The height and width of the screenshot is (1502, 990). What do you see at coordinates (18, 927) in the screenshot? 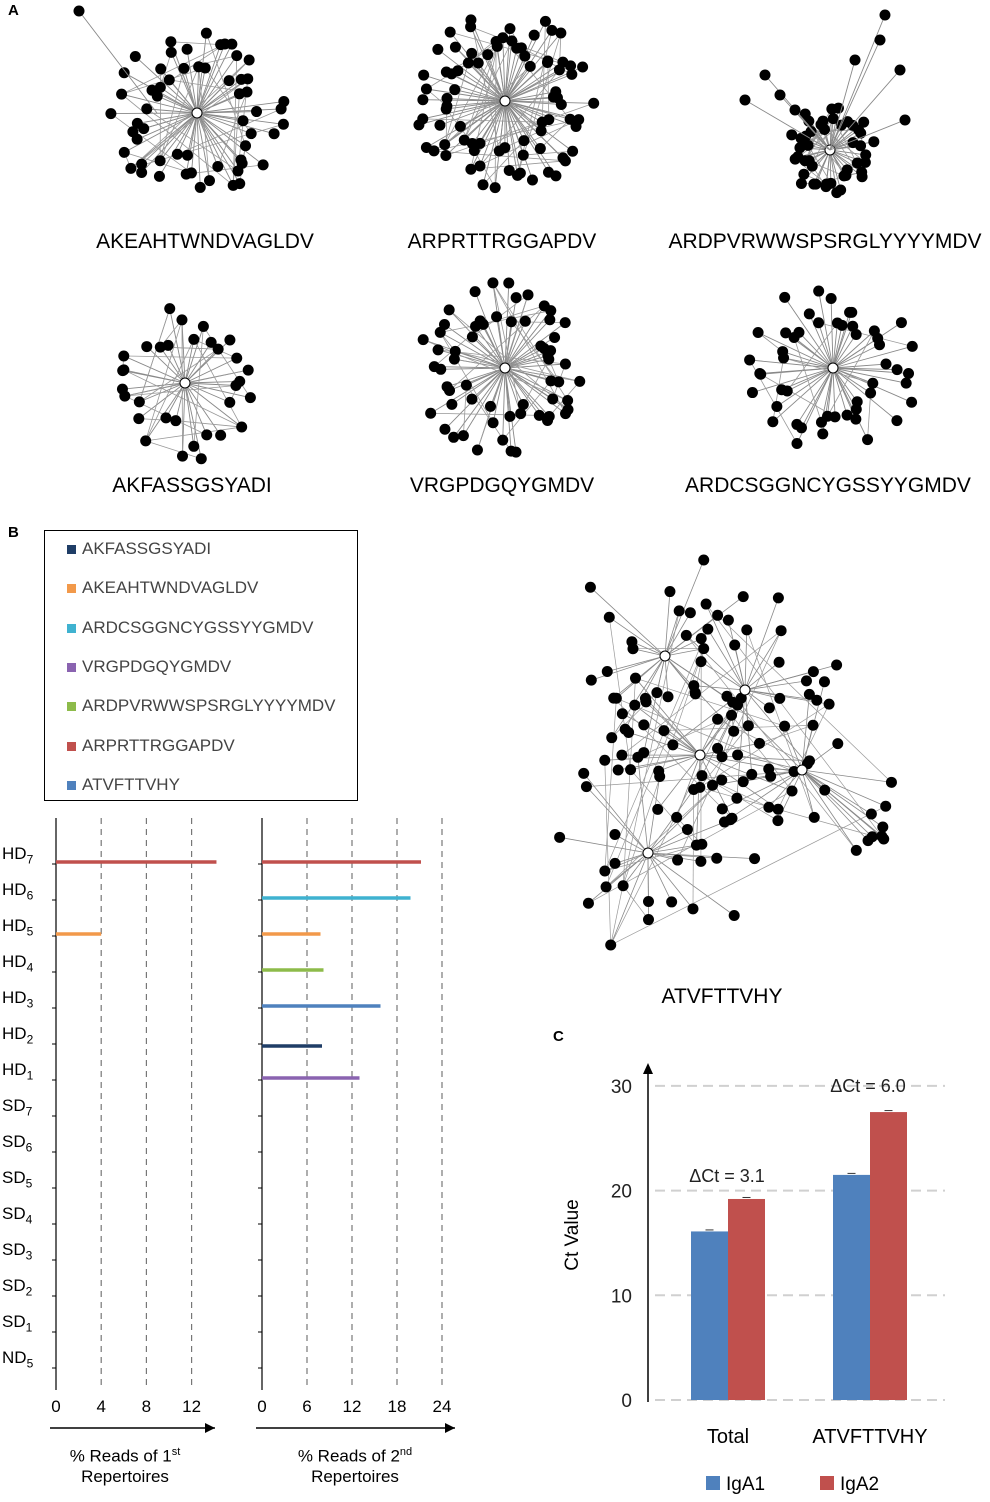
I see `category-label: HD5` at bounding box center [18, 927].